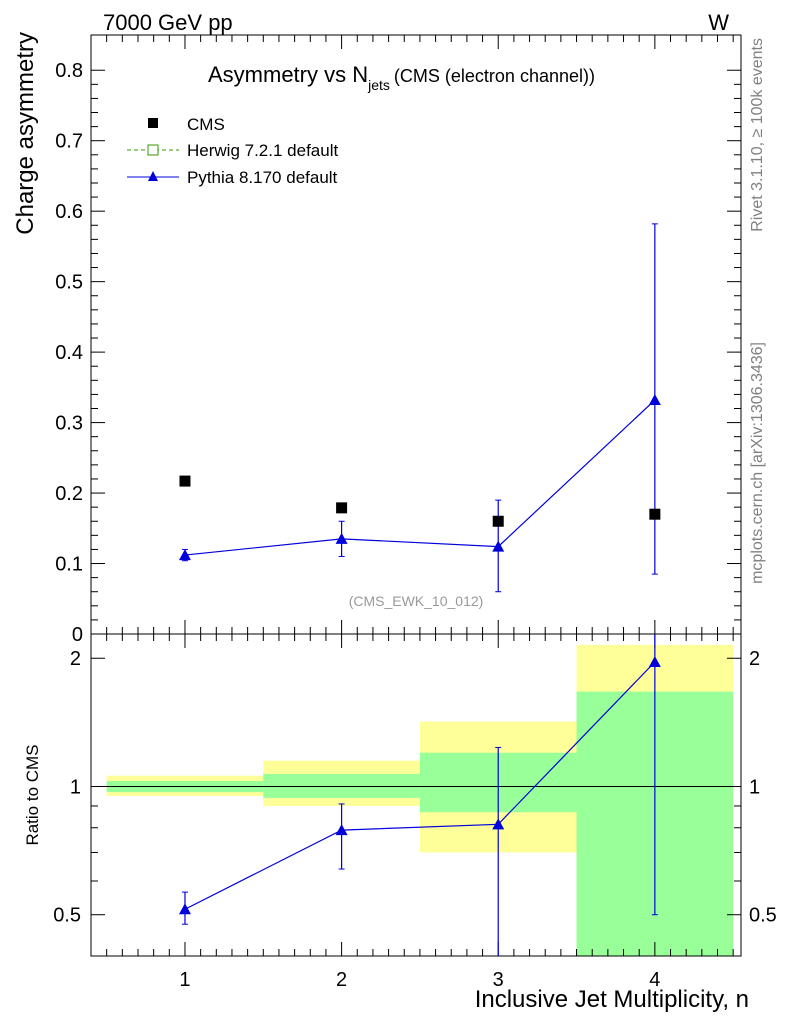 The image size is (786, 1024). I want to click on ratio-ylabel: Ratio to CMS, so click(32, 794).